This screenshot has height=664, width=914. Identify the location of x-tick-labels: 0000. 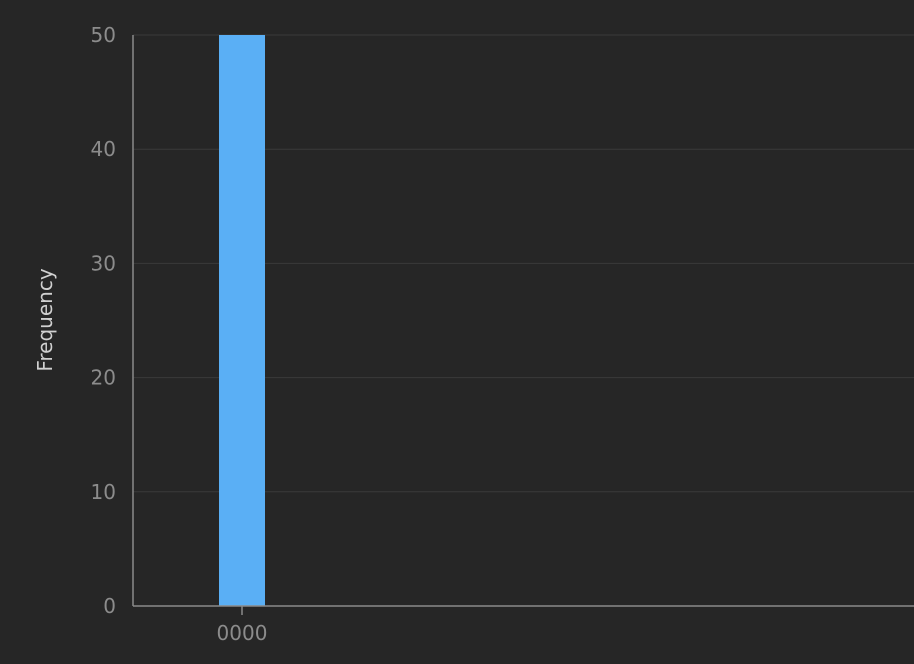
(242, 633).